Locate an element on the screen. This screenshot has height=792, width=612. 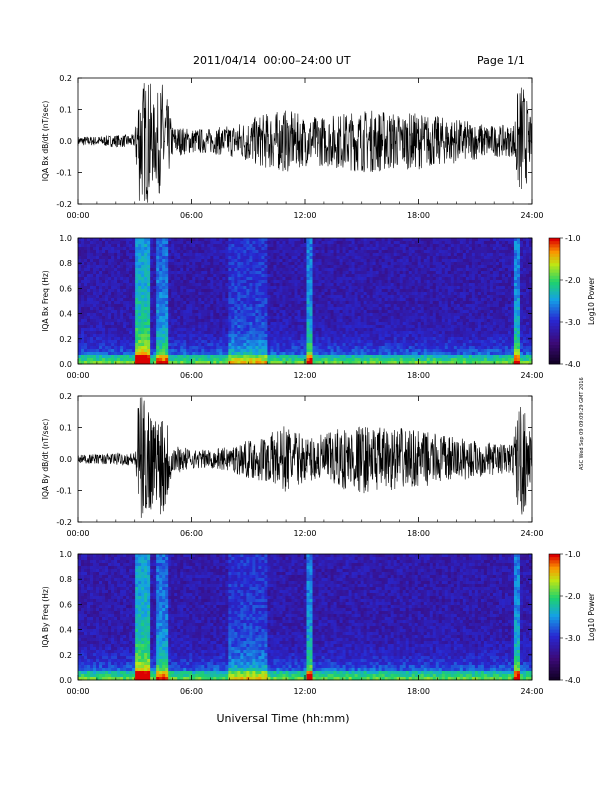
colorbar-tick-label-3-2: -3.0 is located at coordinates (573, 638).